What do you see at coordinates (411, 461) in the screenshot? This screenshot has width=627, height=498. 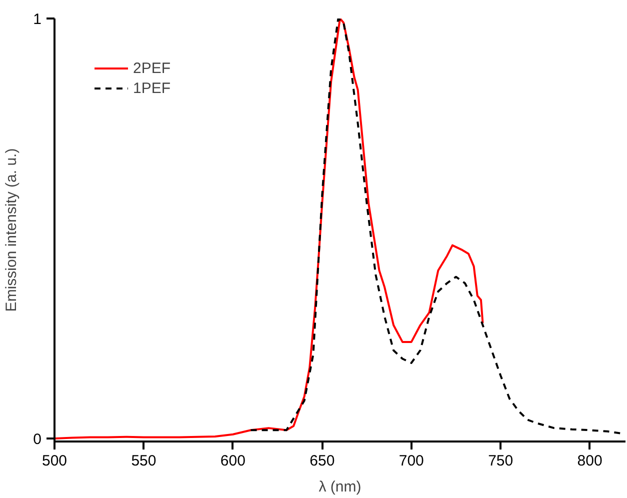 I see `x-tick-label: 700` at bounding box center [411, 461].